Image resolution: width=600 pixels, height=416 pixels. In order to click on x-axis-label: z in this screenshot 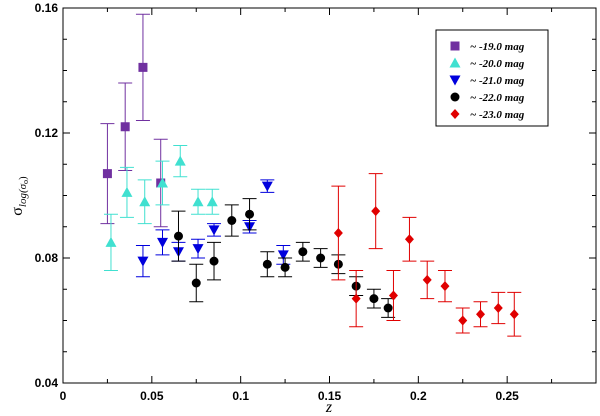, I will do `click(329, 407)`.